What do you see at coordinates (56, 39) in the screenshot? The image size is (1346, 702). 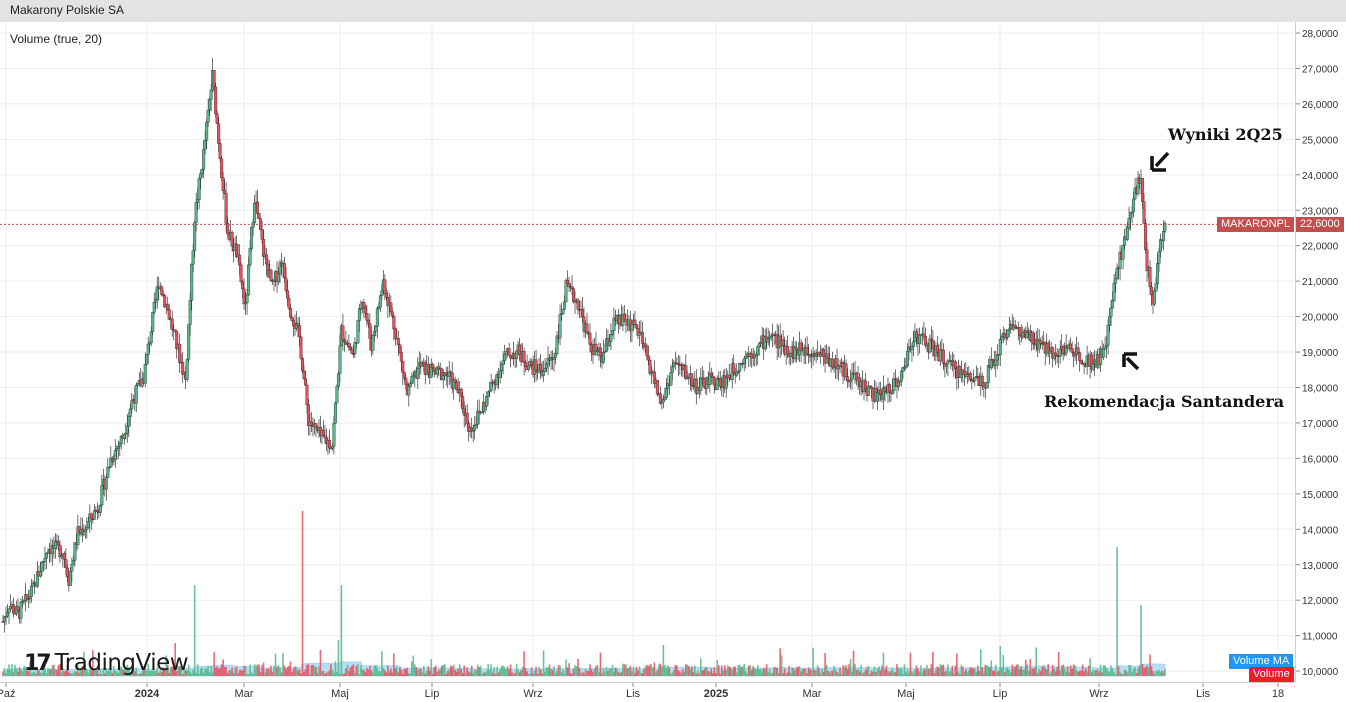 I see `volume-indicator-label: Volume (true, 20)` at bounding box center [56, 39].